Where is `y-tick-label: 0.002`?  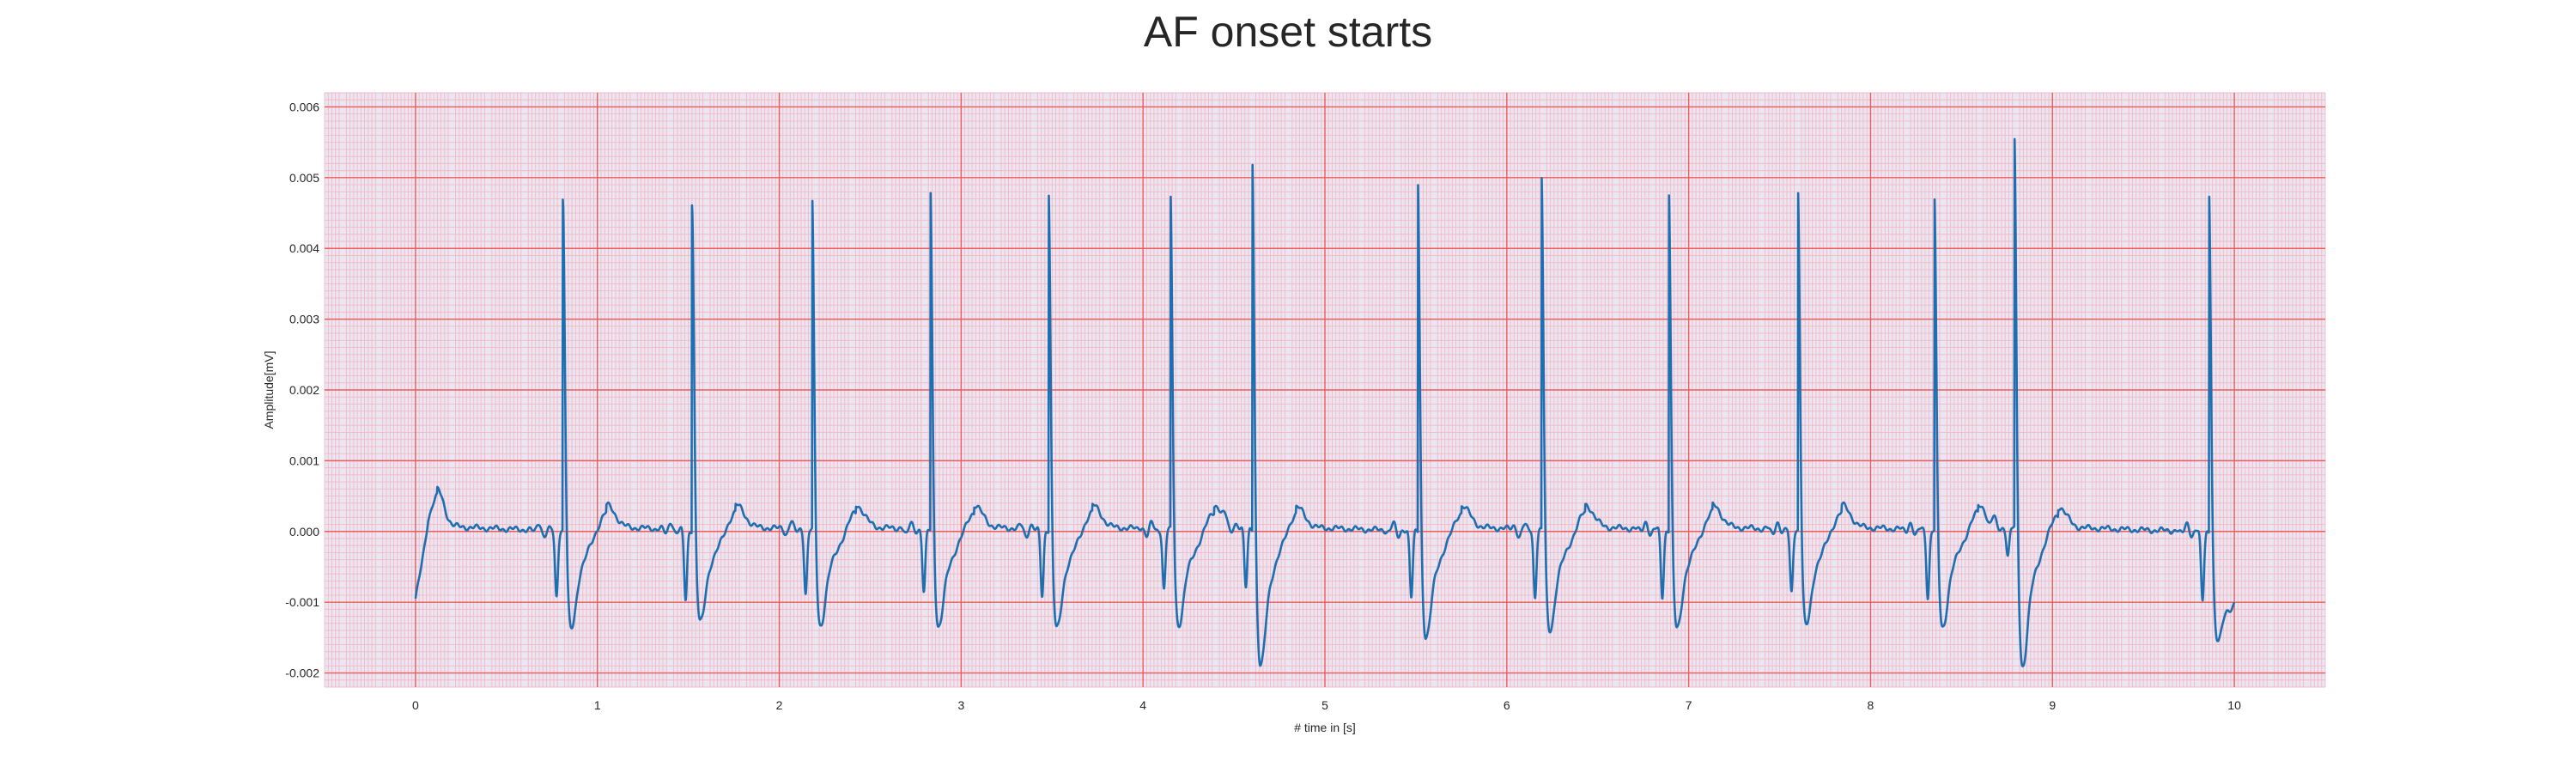
y-tick-label: 0.002 is located at coordinates (304, 390).